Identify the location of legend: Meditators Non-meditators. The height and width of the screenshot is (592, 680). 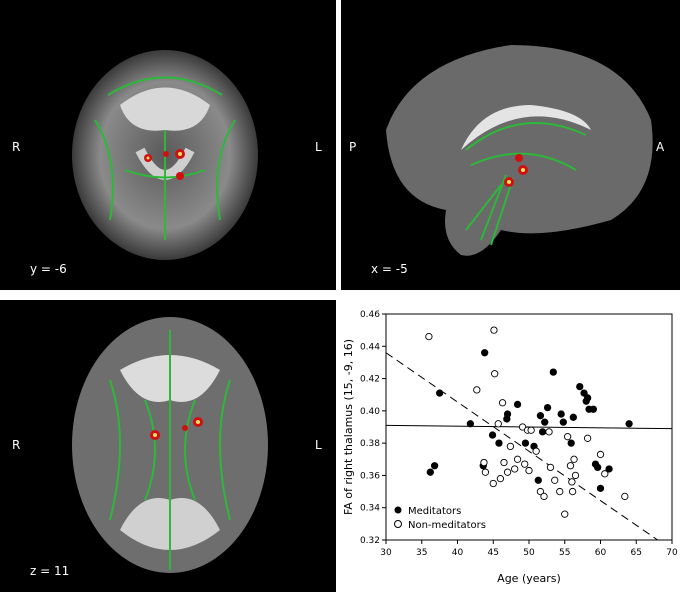
(440, 518).